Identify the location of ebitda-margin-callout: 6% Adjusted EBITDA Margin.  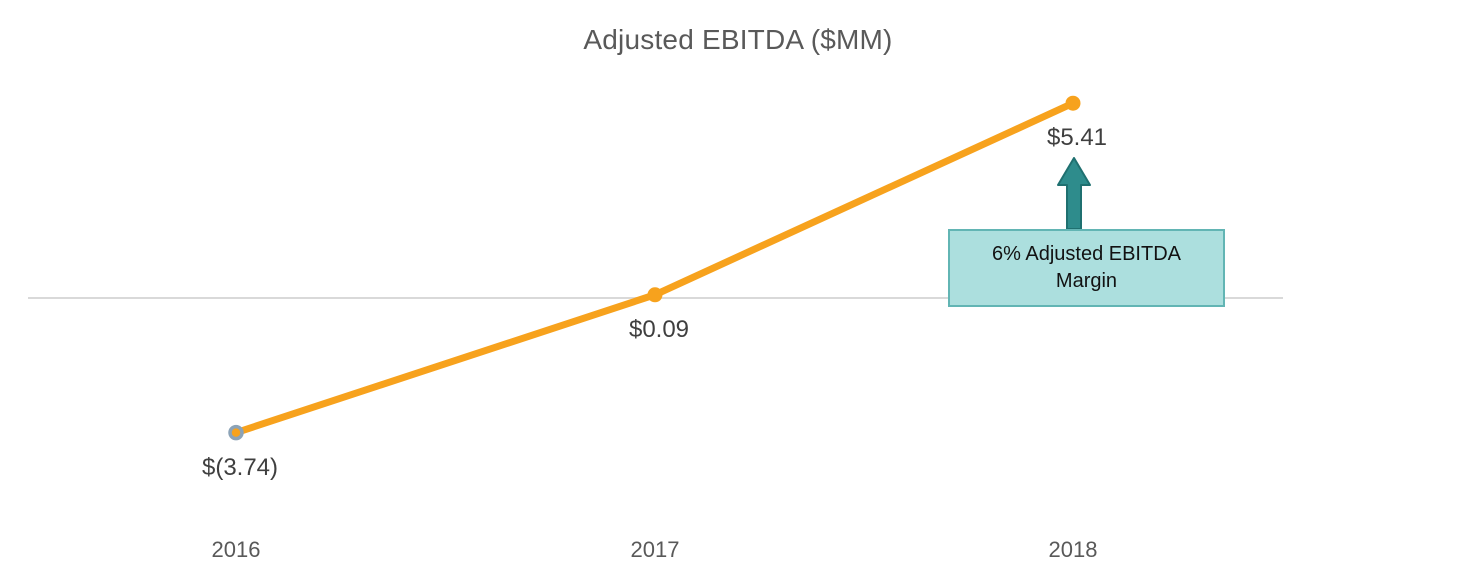
(1086, 268).